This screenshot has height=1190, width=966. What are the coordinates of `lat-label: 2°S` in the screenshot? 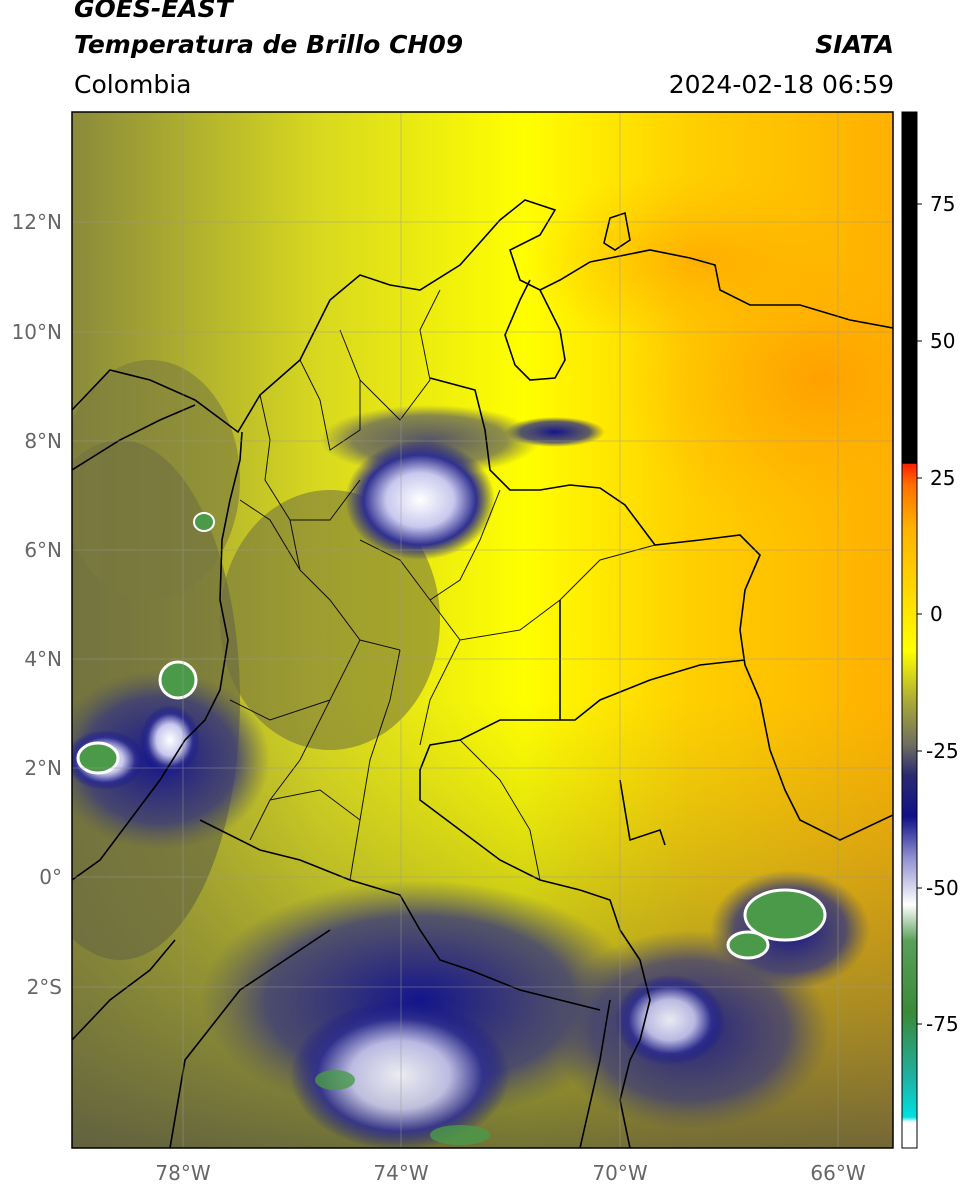 It's located at (44, 987).